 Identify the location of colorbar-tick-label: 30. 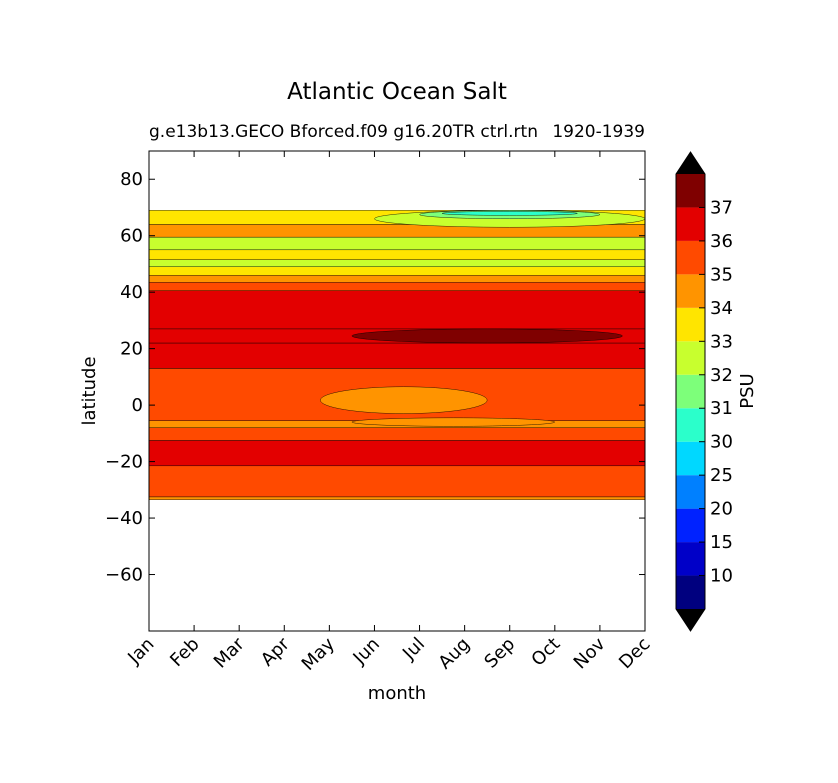
(721, 442).